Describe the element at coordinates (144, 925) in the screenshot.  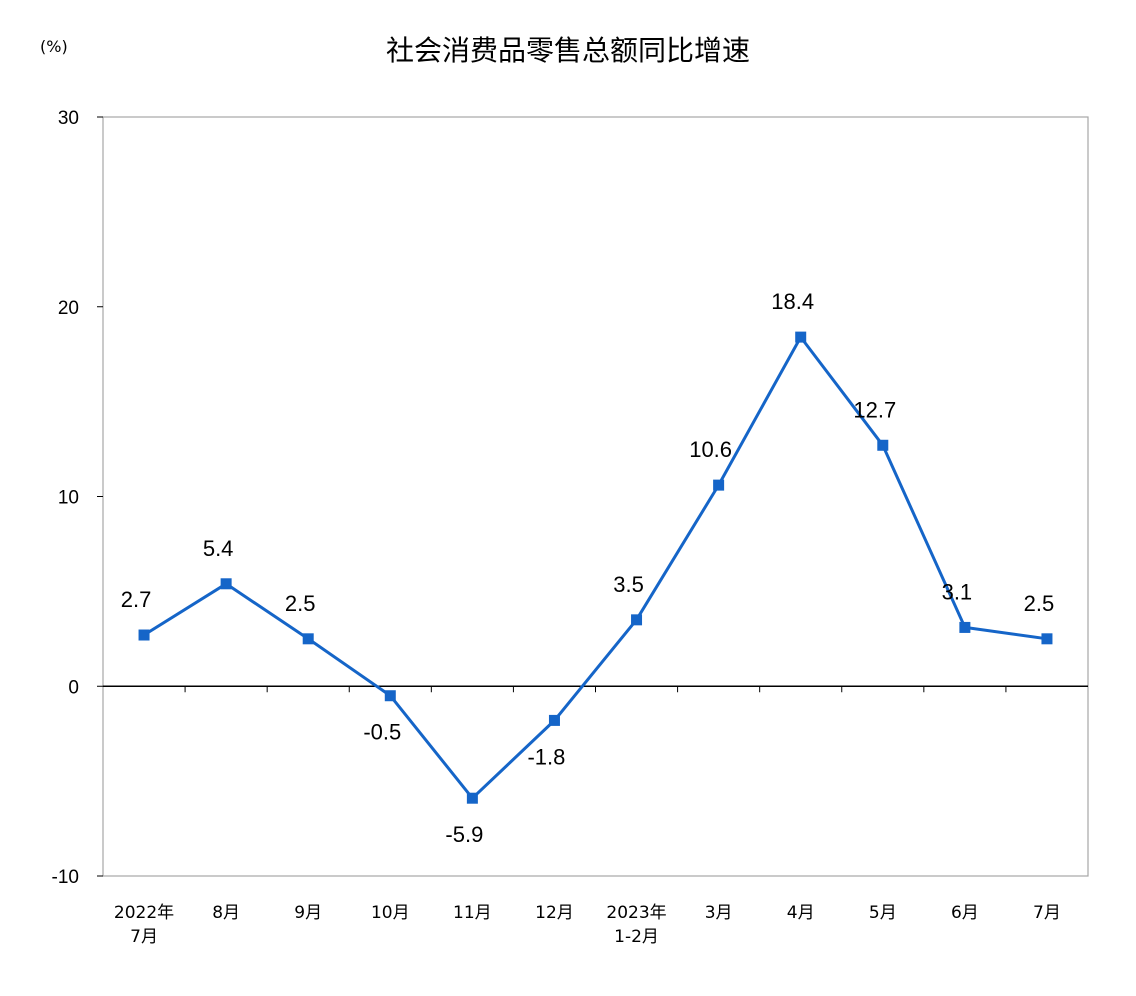
I see `x-tick-label: 2022年 7月` at that location.